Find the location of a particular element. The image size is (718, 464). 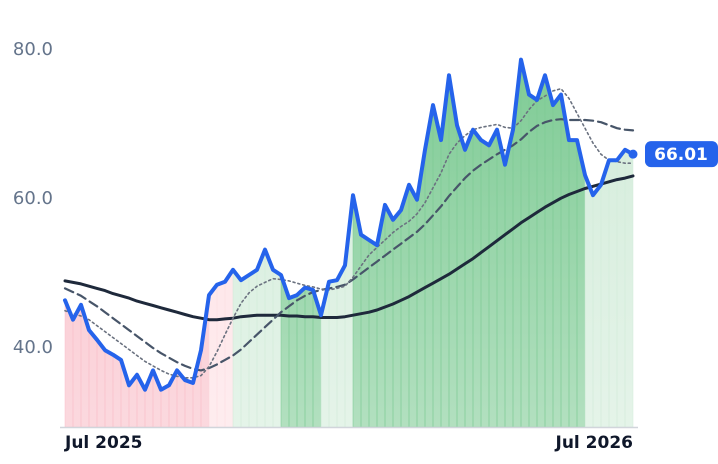

x-tick-label: Jul 2025 is located at coordinates (103, 443).